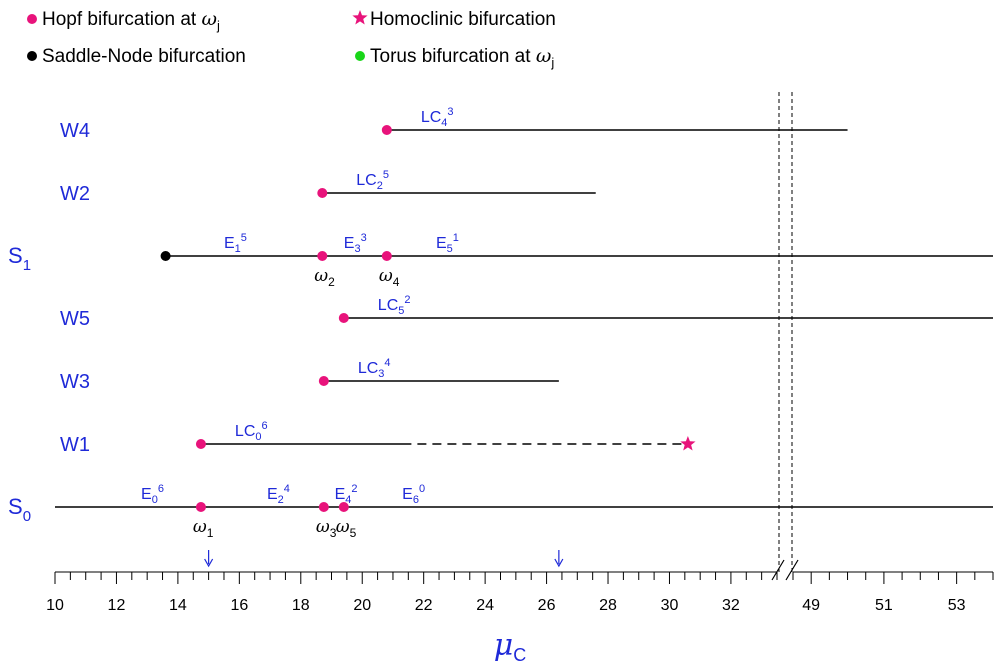 This screenshot has width=995, height=669. What do you see at coordinates (301, 605) in the screenshot?
I see `tick-label-18: 18` at bounding box center [301, 605].